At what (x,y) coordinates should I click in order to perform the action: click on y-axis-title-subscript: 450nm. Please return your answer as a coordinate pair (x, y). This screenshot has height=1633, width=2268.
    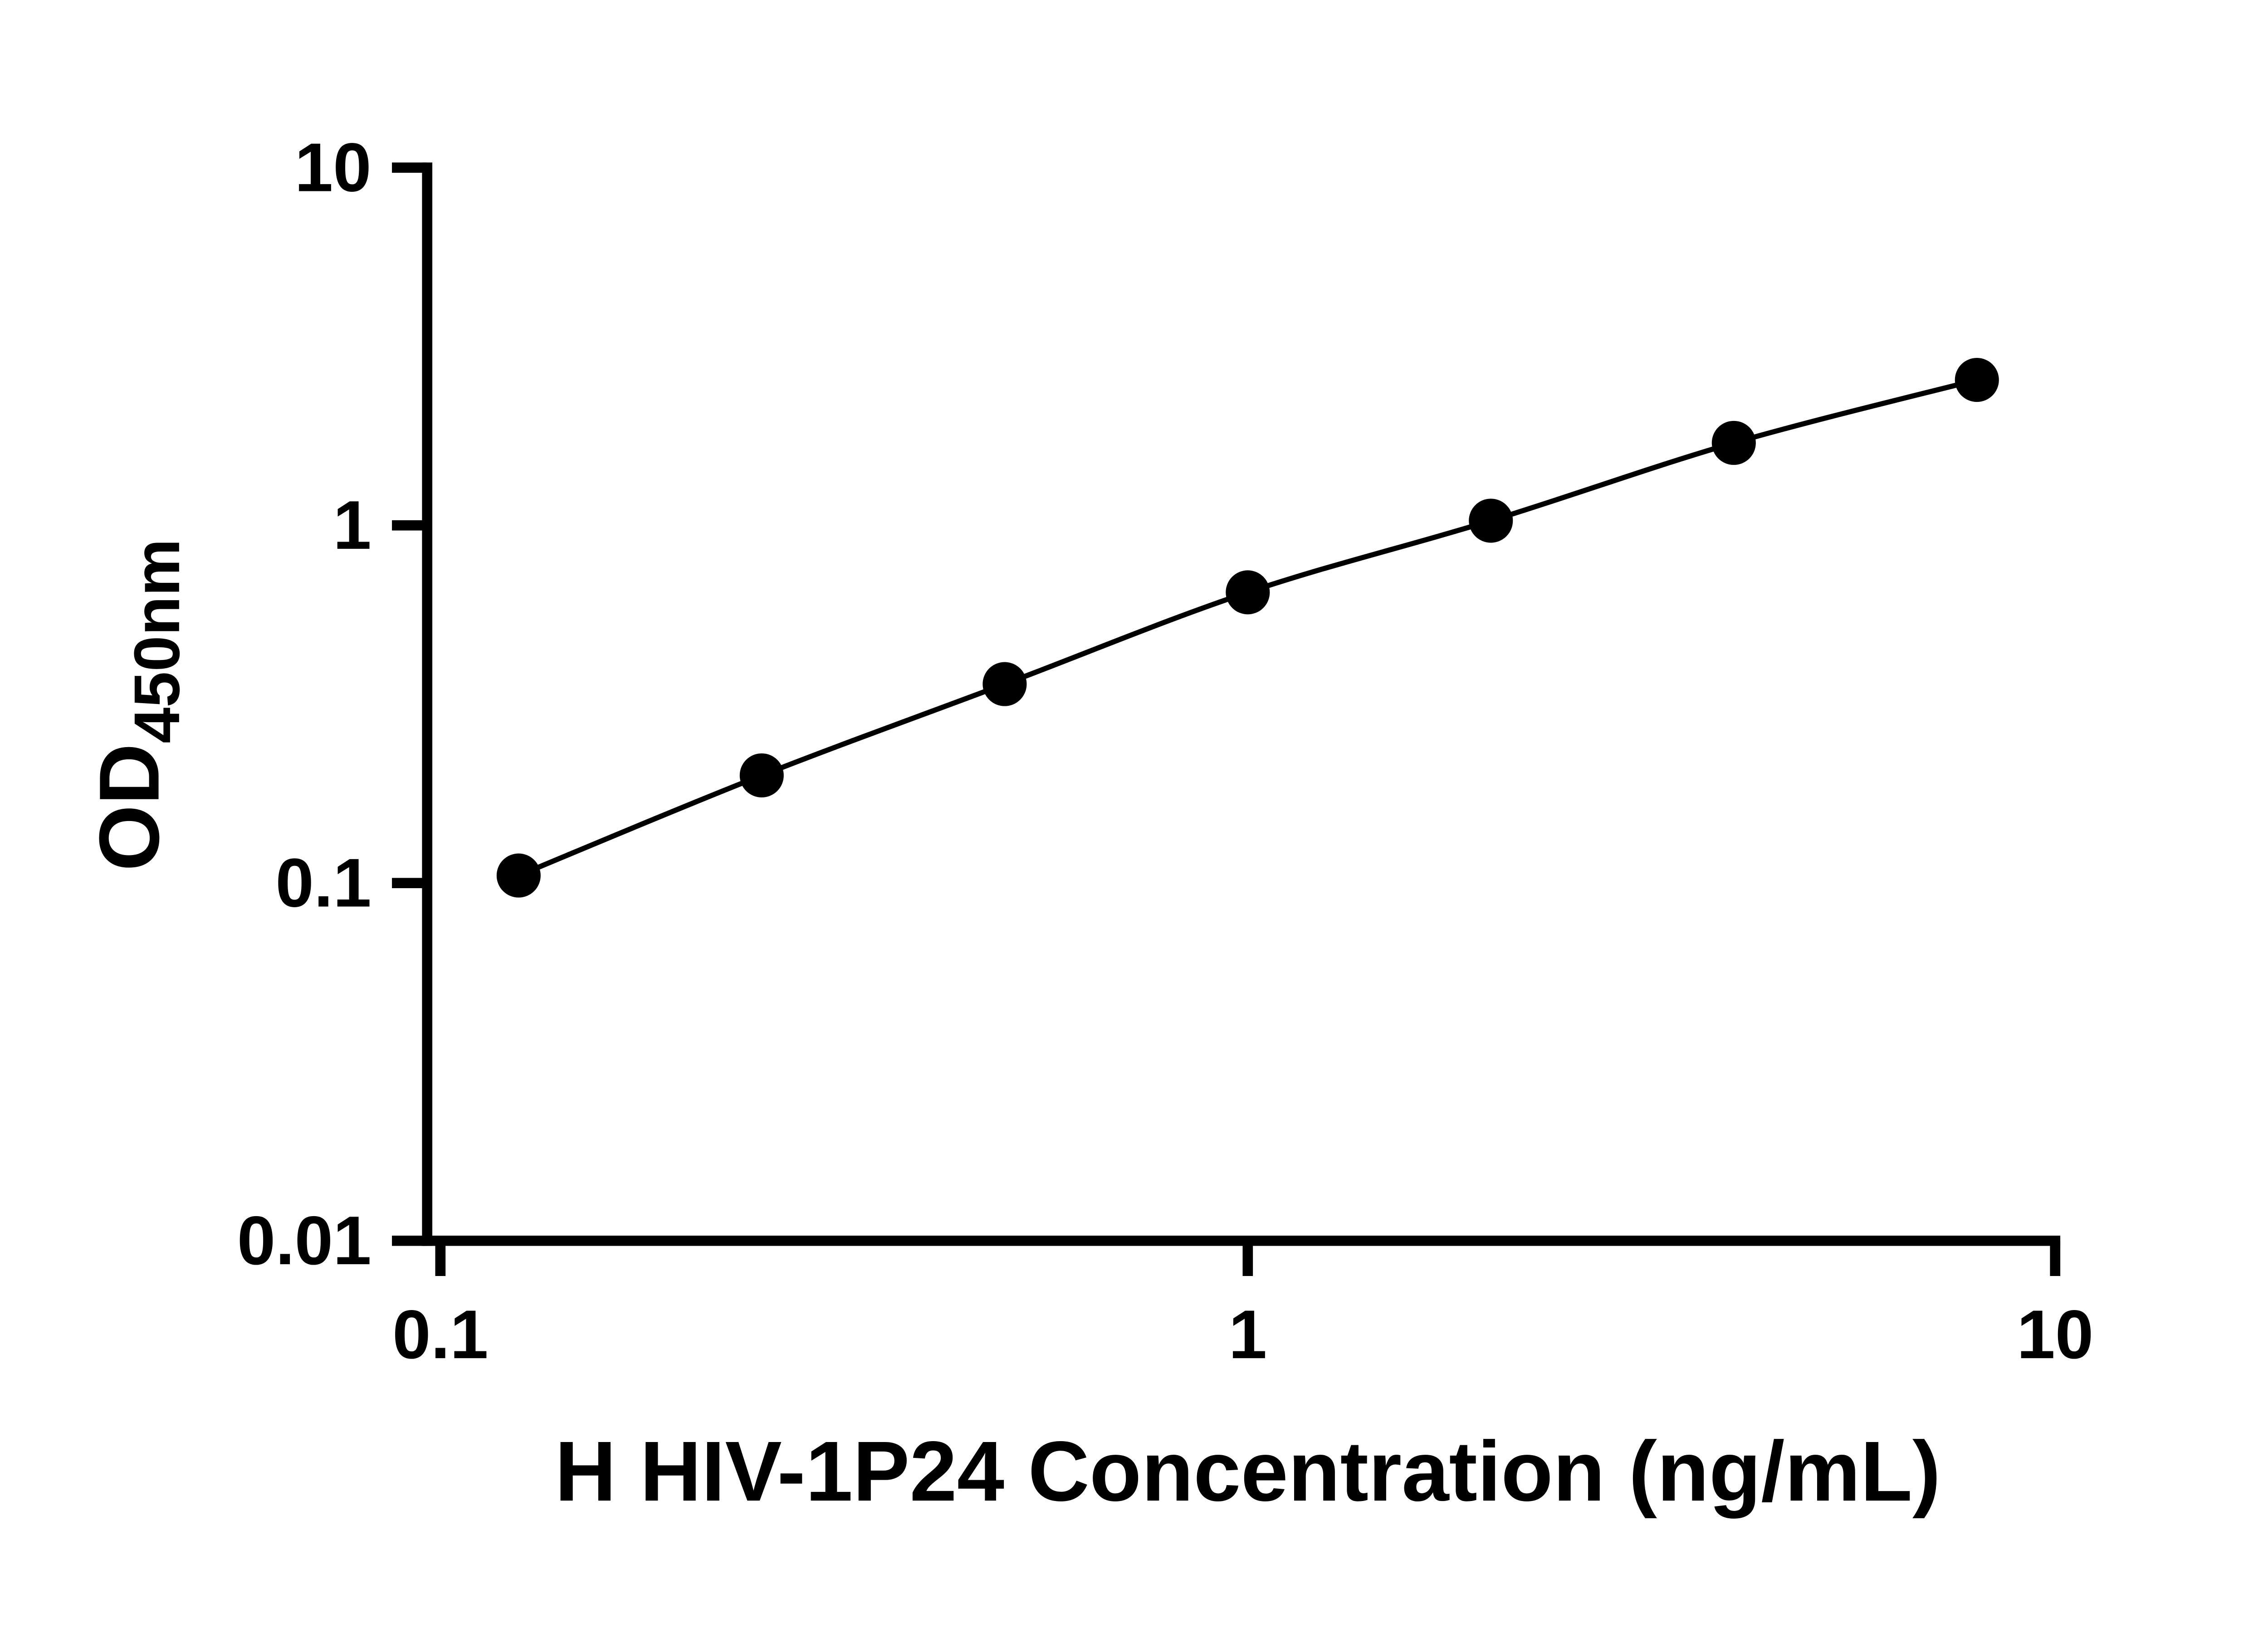
    Looking at the image, I should click on (157, 641).